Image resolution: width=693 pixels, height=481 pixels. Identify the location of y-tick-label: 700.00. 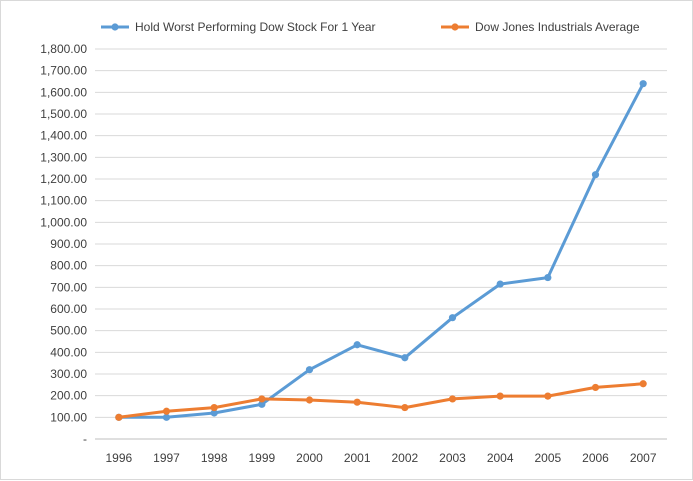
(68, 287).